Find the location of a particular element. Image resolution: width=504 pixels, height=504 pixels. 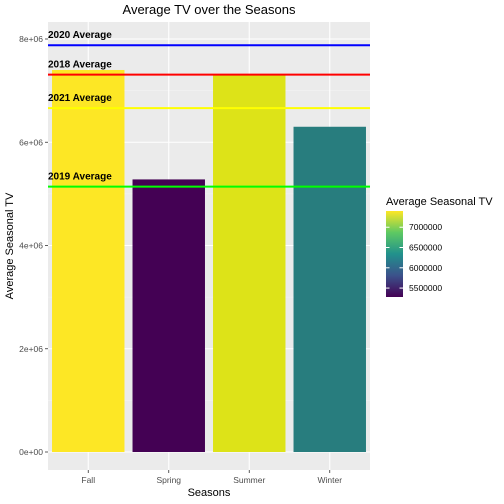

x-tick-label: Fall is located at coordinates (88, 480).